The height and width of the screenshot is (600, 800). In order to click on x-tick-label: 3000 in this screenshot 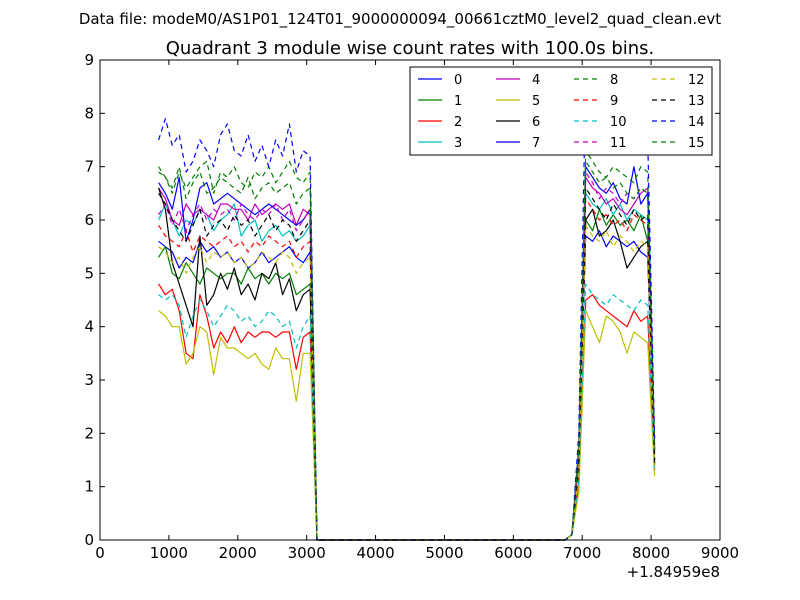, I will do `click(307, 553)`.